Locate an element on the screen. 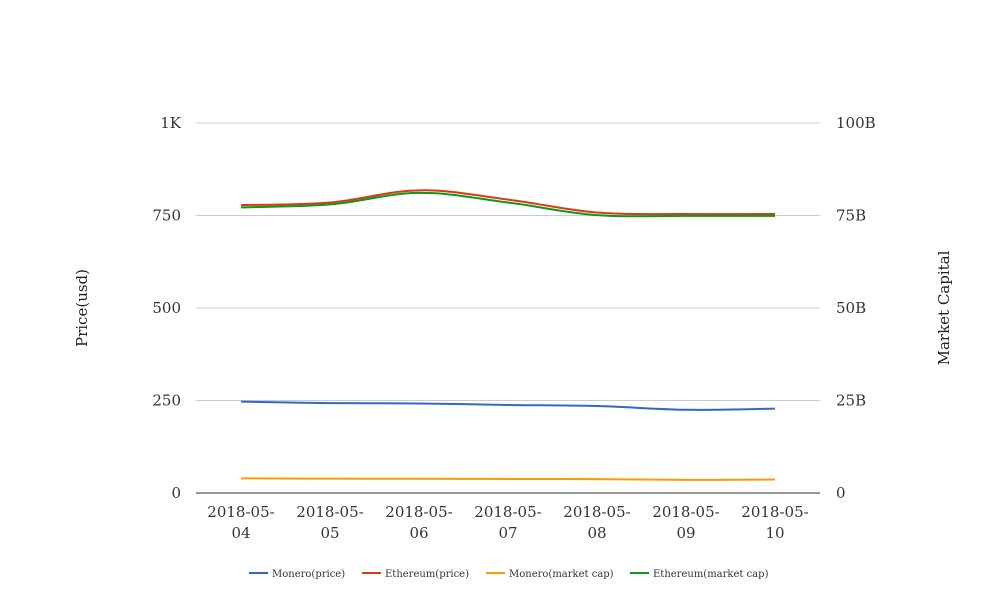 The image size is (1008, 616). left-axis-ticks: 0 250 500 750 1K is located at coordinates (166, 308).